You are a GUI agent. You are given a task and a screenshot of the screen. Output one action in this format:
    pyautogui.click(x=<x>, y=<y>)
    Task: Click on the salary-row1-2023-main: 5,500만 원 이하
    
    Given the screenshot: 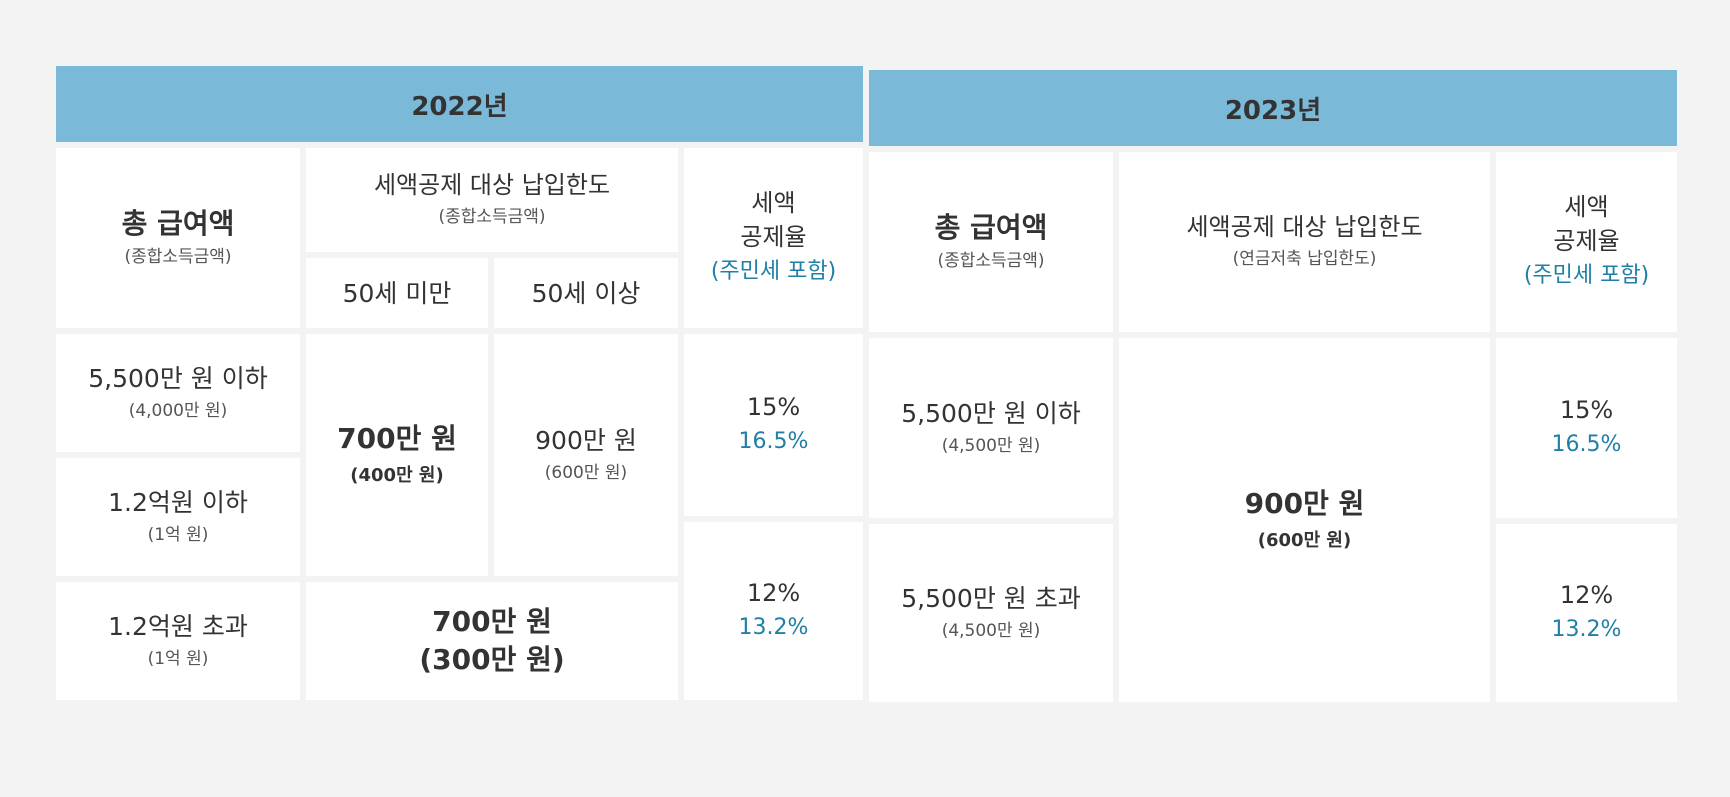 What is the action you would take?
    pyautogui.click(x=991, y=413)
    